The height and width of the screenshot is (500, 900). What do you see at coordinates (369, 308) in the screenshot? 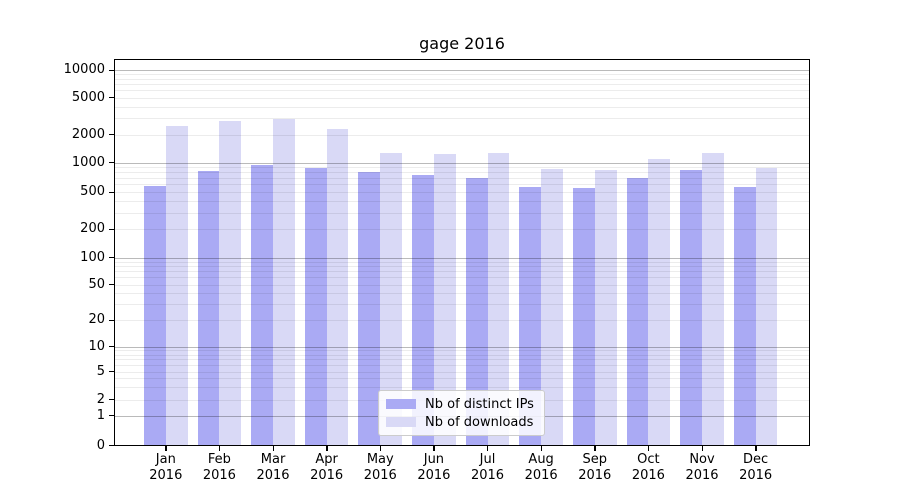
I see `bar-distinct-ips-may` at bounding box center [369, 308].